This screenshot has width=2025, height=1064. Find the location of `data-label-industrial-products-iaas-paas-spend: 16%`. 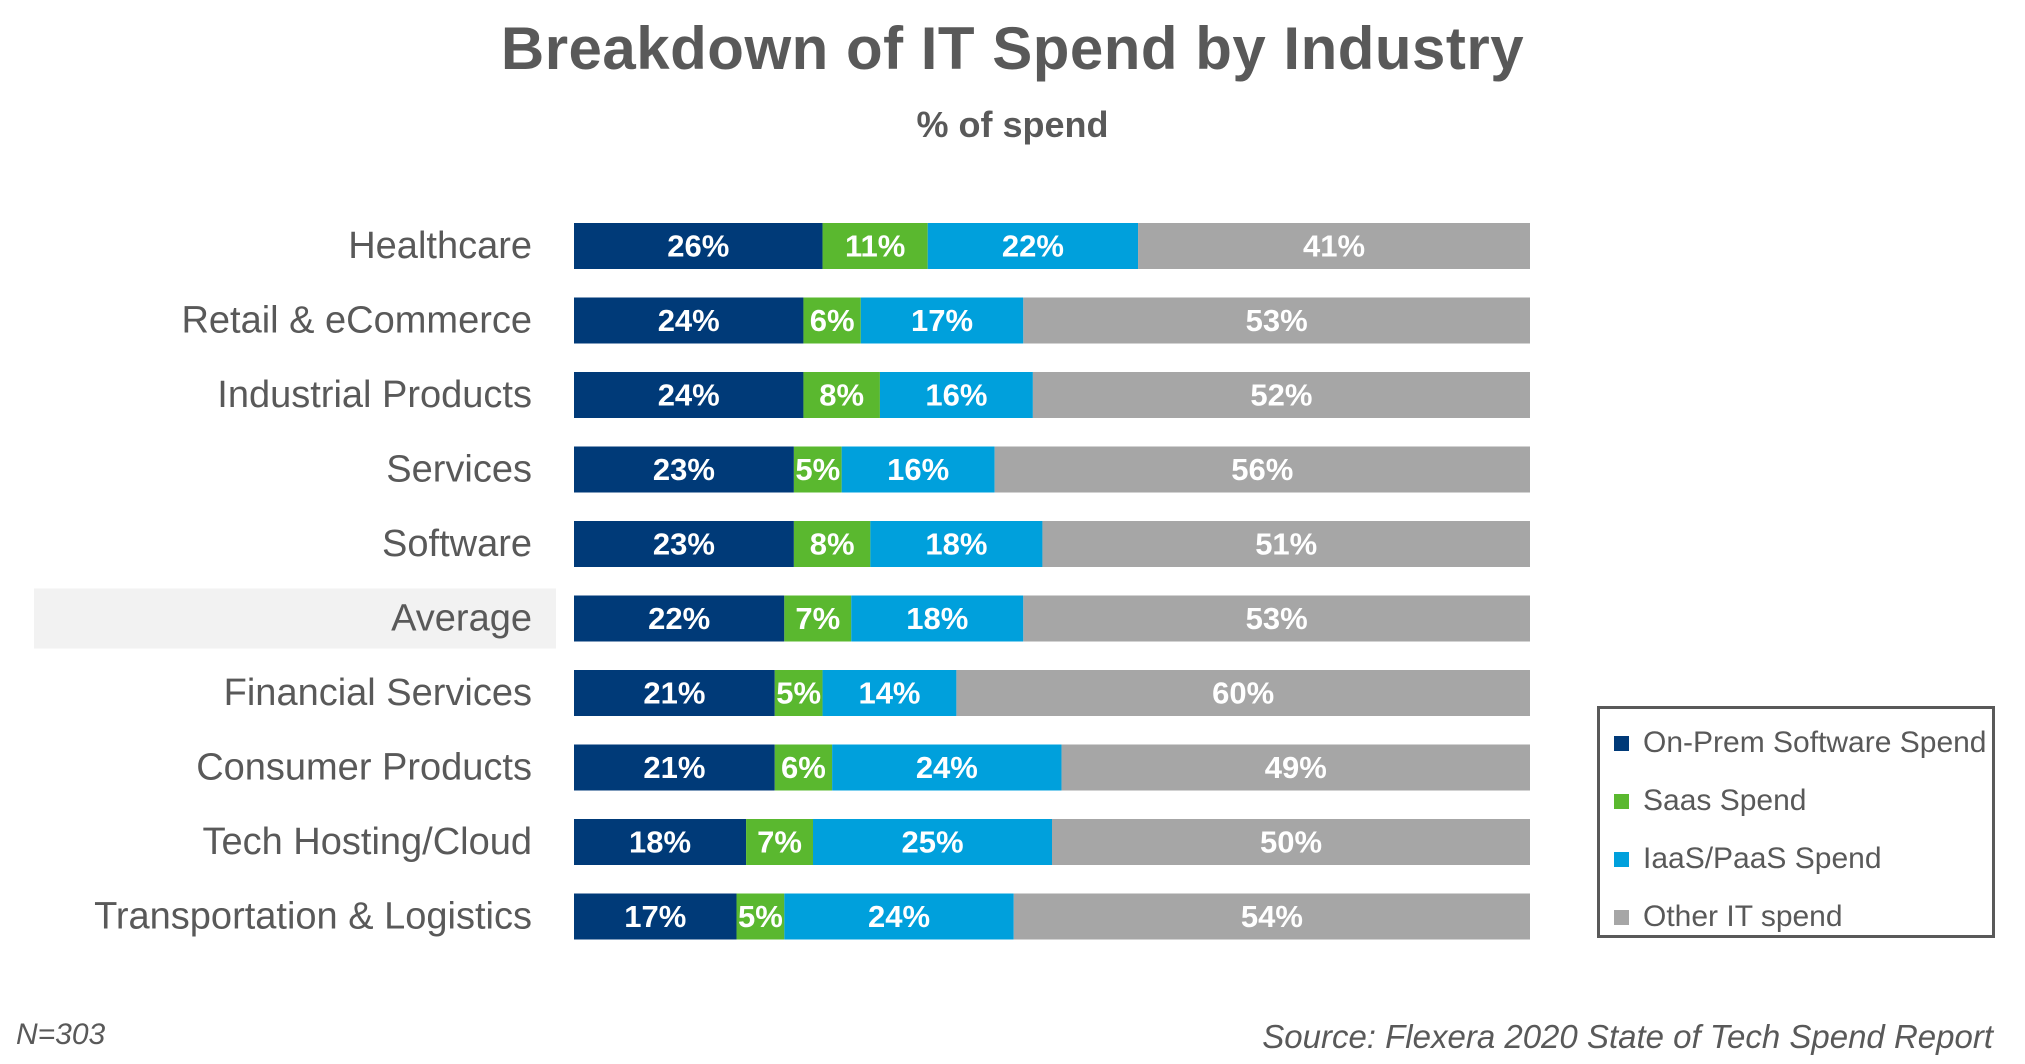

data-label-industrial-products-iaas-paas-spend: 16% is located at coordinates (956, 395).